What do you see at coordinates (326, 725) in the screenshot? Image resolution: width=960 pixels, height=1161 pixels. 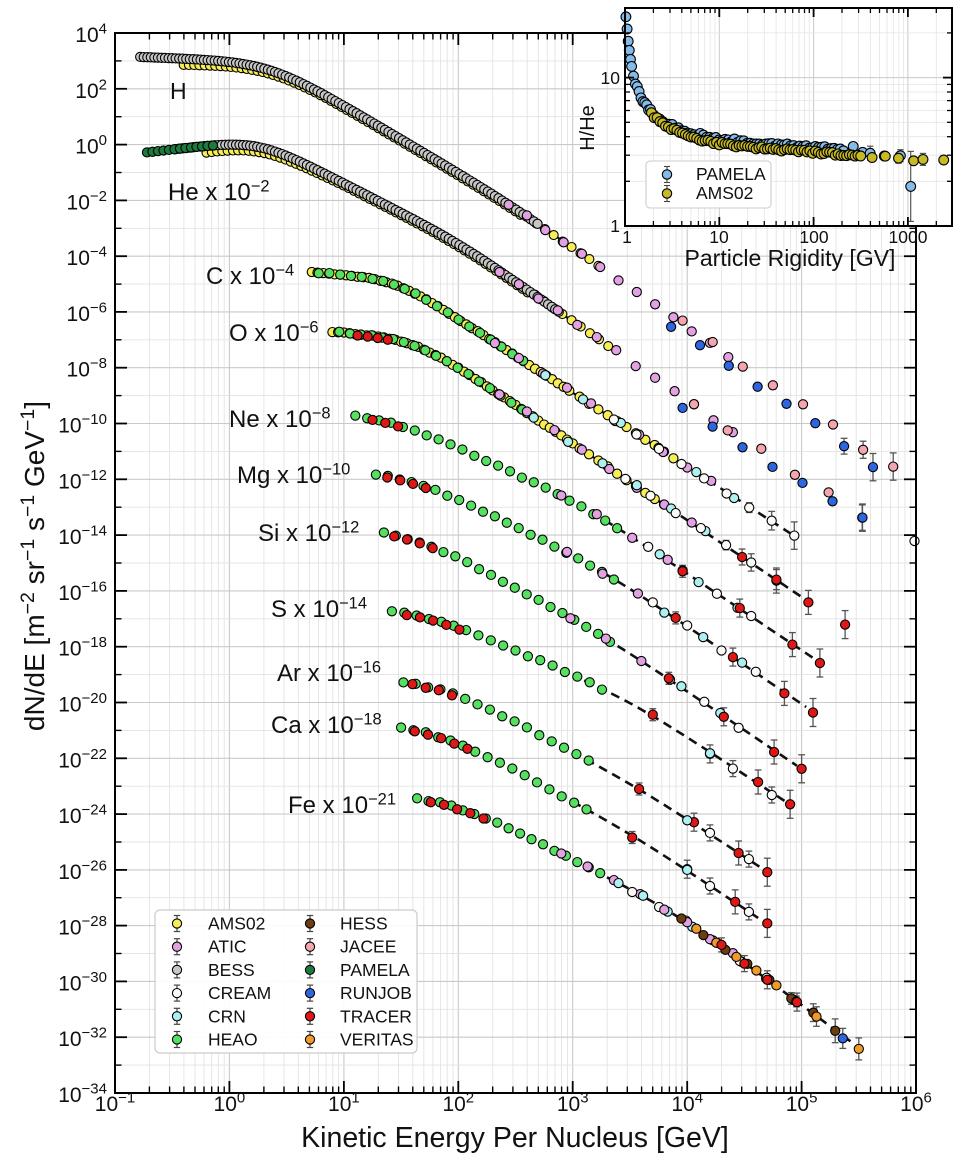 I see `svg-text: Ca x 10−18` at bounding box center [326, 725].